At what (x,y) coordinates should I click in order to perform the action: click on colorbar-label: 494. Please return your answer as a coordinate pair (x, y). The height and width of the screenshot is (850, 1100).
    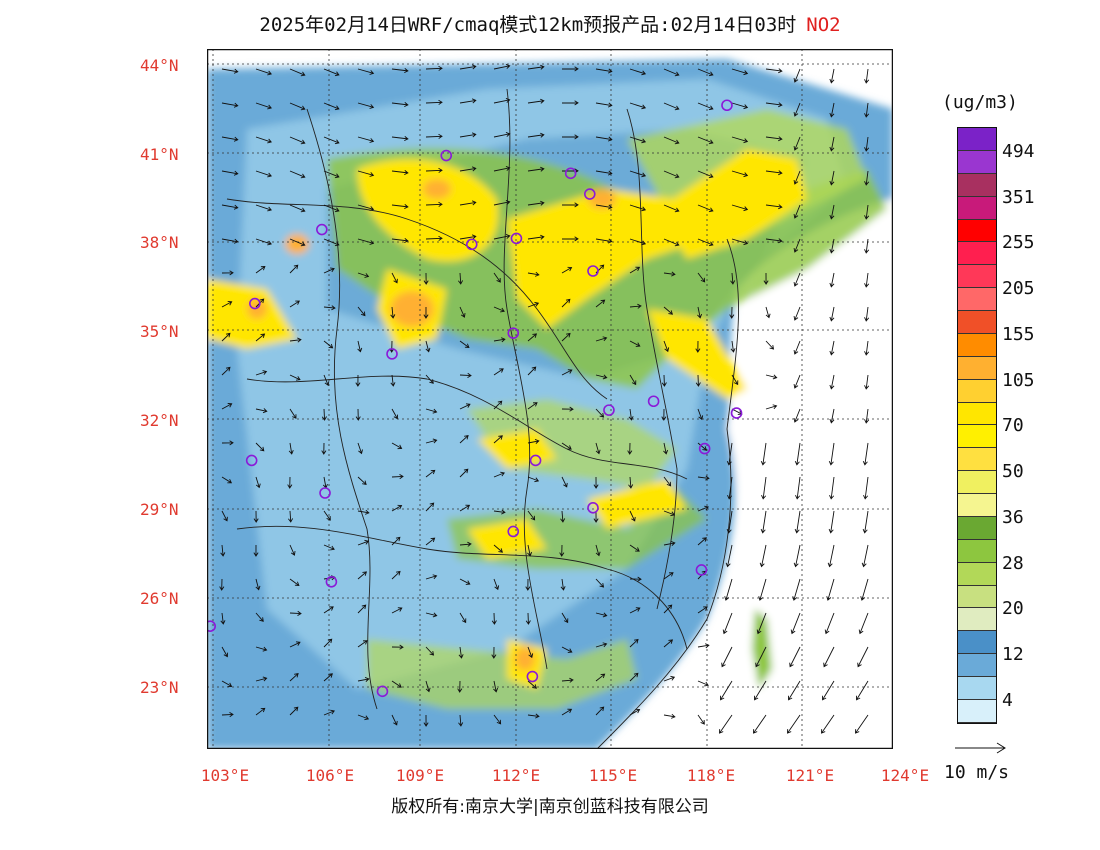
    Looking at the image, I should click on (1018, 151).